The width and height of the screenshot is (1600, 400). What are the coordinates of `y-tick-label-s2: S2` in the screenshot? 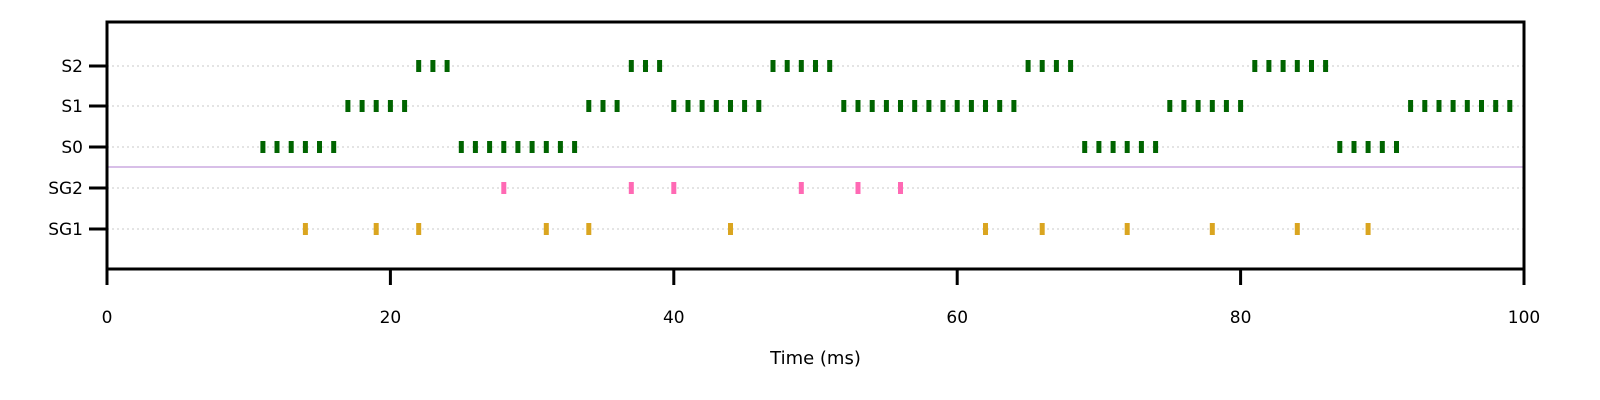 It's located at (72, 67).